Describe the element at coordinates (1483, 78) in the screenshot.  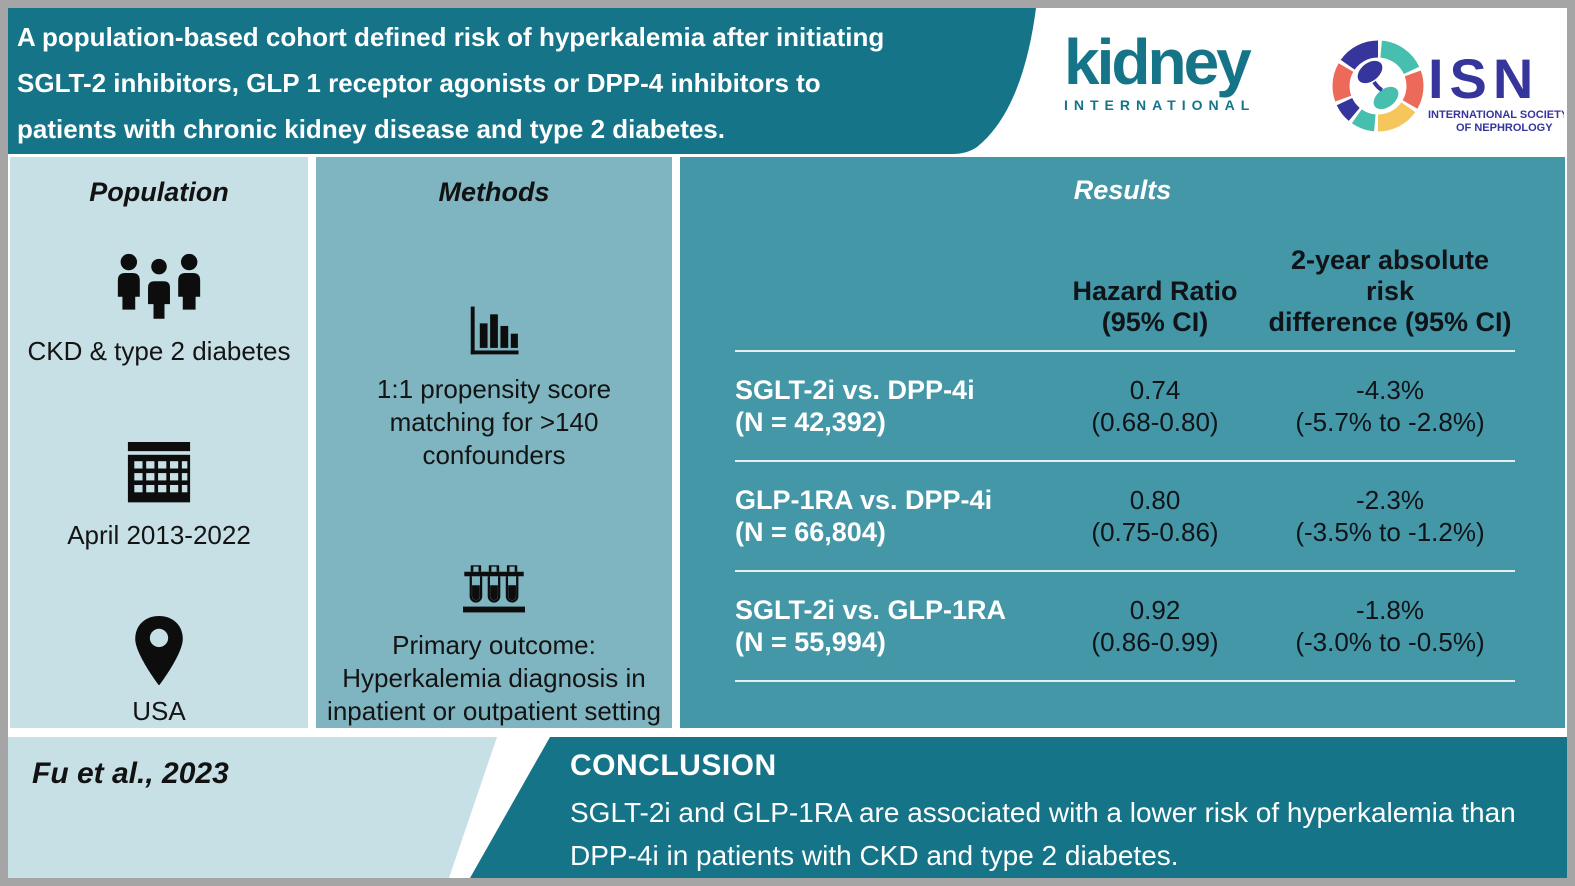
I see `isn-abbr-text: ISN` at that location.